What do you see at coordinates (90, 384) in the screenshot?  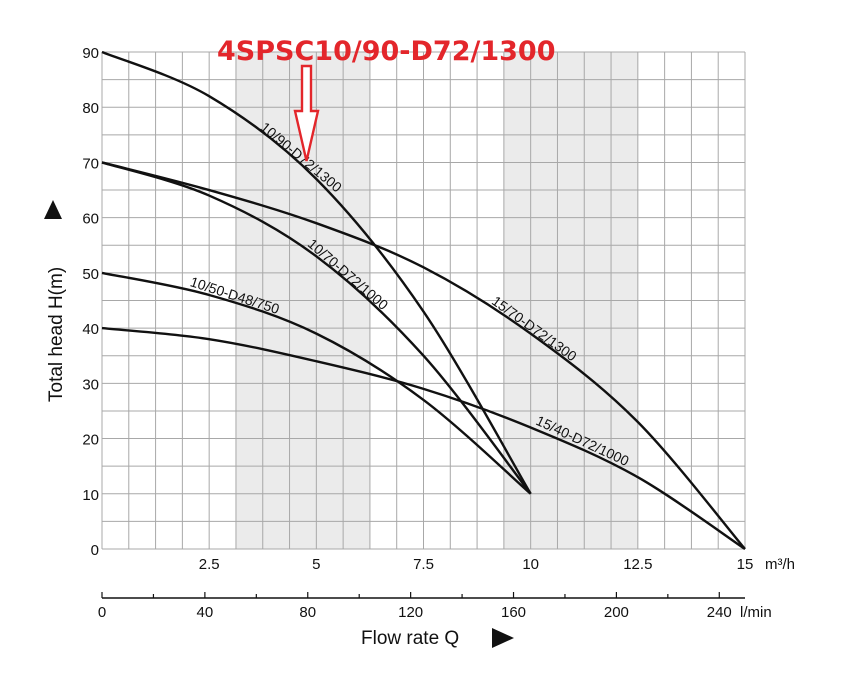 I see `y-tick-label: 30` at bounding box center [90, 384].